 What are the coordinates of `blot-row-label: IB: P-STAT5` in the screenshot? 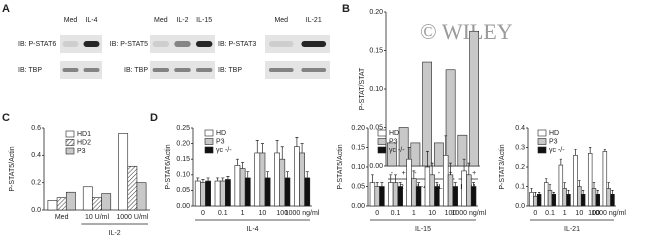 It's located at (129, 44).